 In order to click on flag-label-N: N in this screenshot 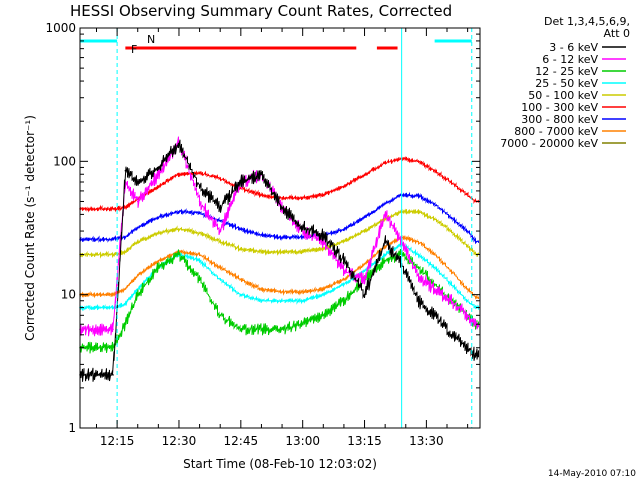, I will do `click(151, 39)`.